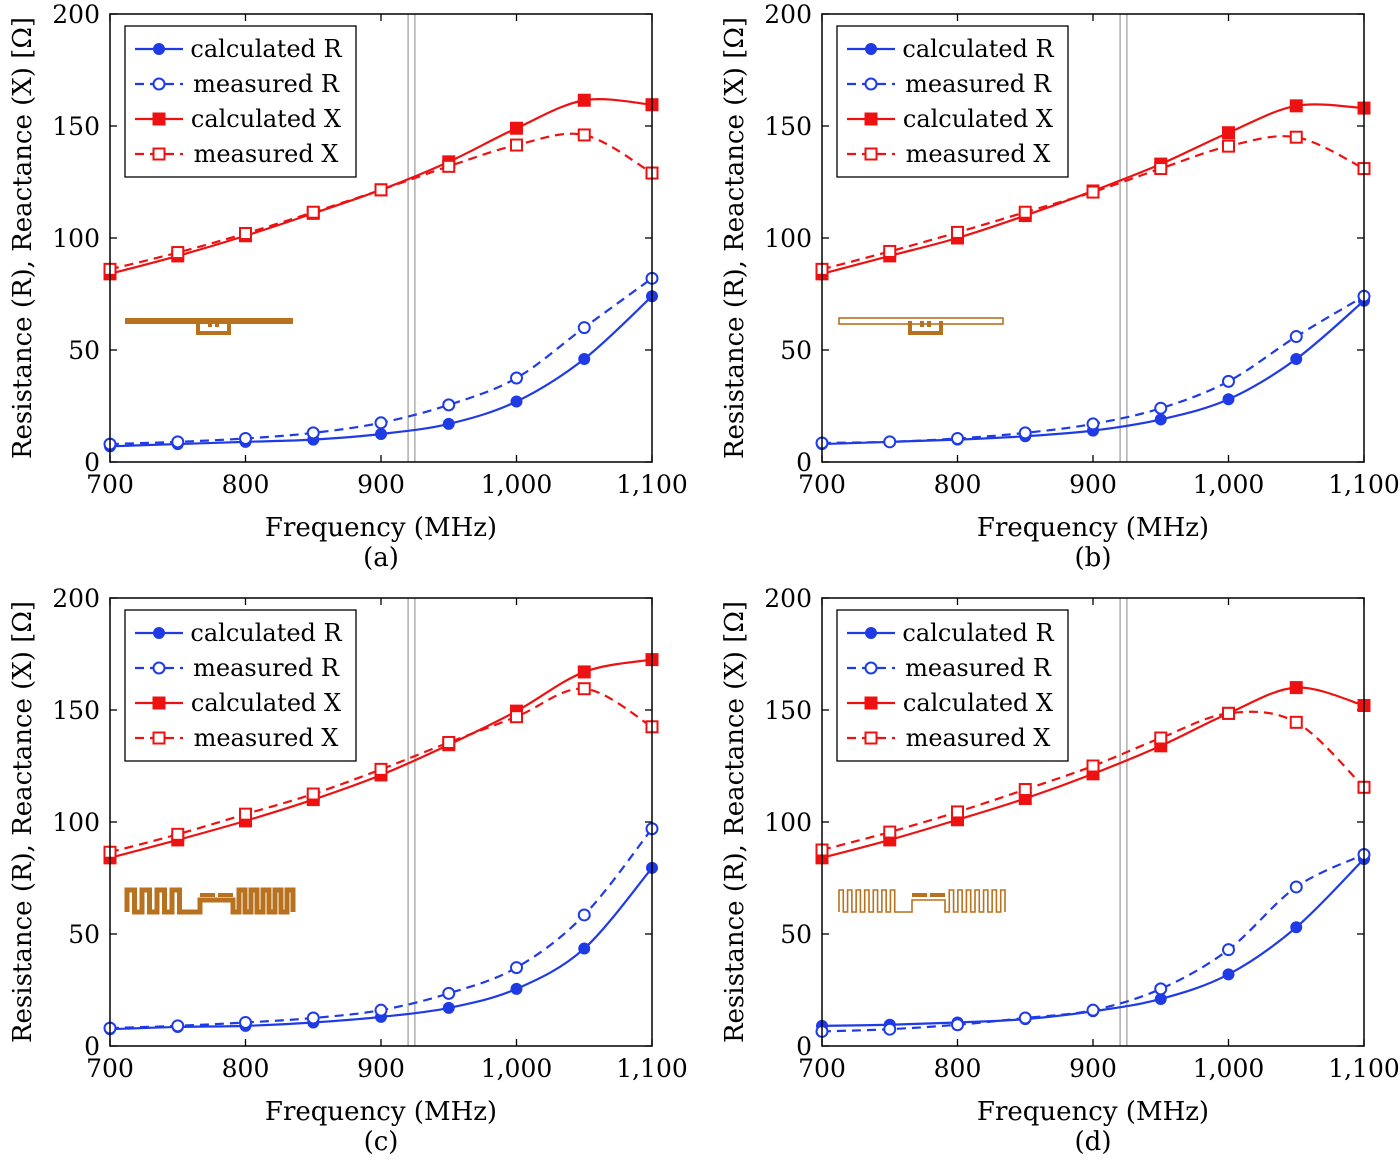 The height and width of the screenshot is (1173, 1400). What do you see at coordinates (1229, 484) in the screenshot?
I see `x-tick-label: 1,000` at bounding box center [1229, 484].